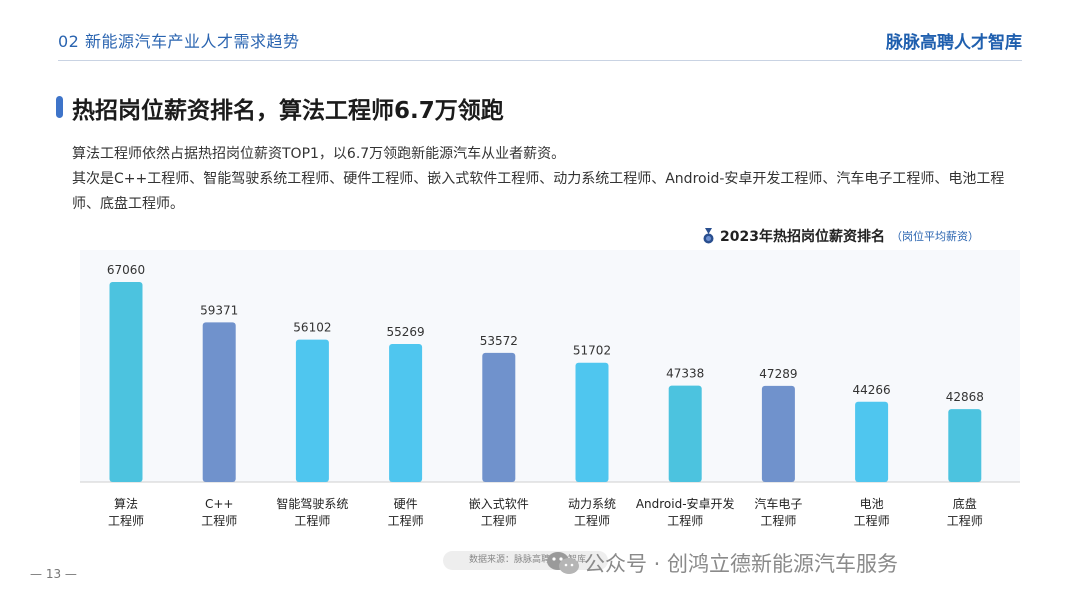 This screenshot has height=607, width=1080. What do you see at coordinates (741, 564) in the screenshot?
I see `watermark-text: 公众号 · 创鸿立德新能源汽车服务` at bounding box center [741, 564].